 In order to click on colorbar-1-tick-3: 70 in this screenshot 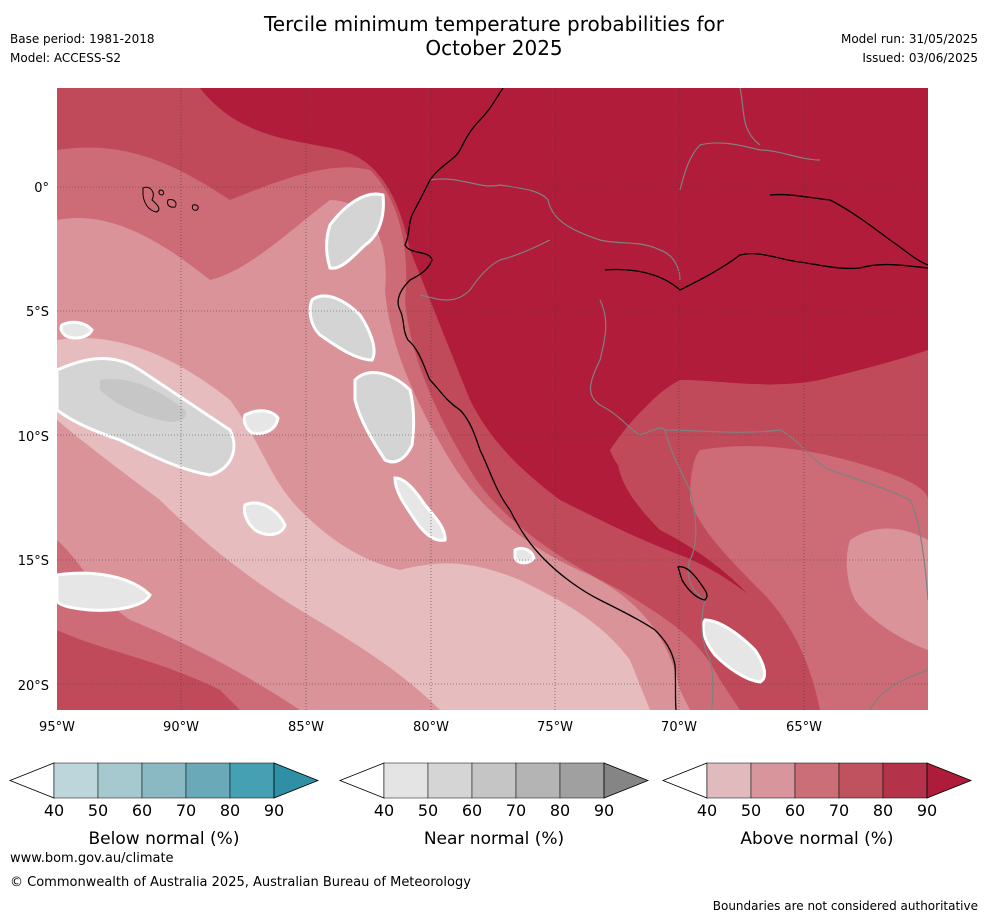, I will do `click(516, 810)`.